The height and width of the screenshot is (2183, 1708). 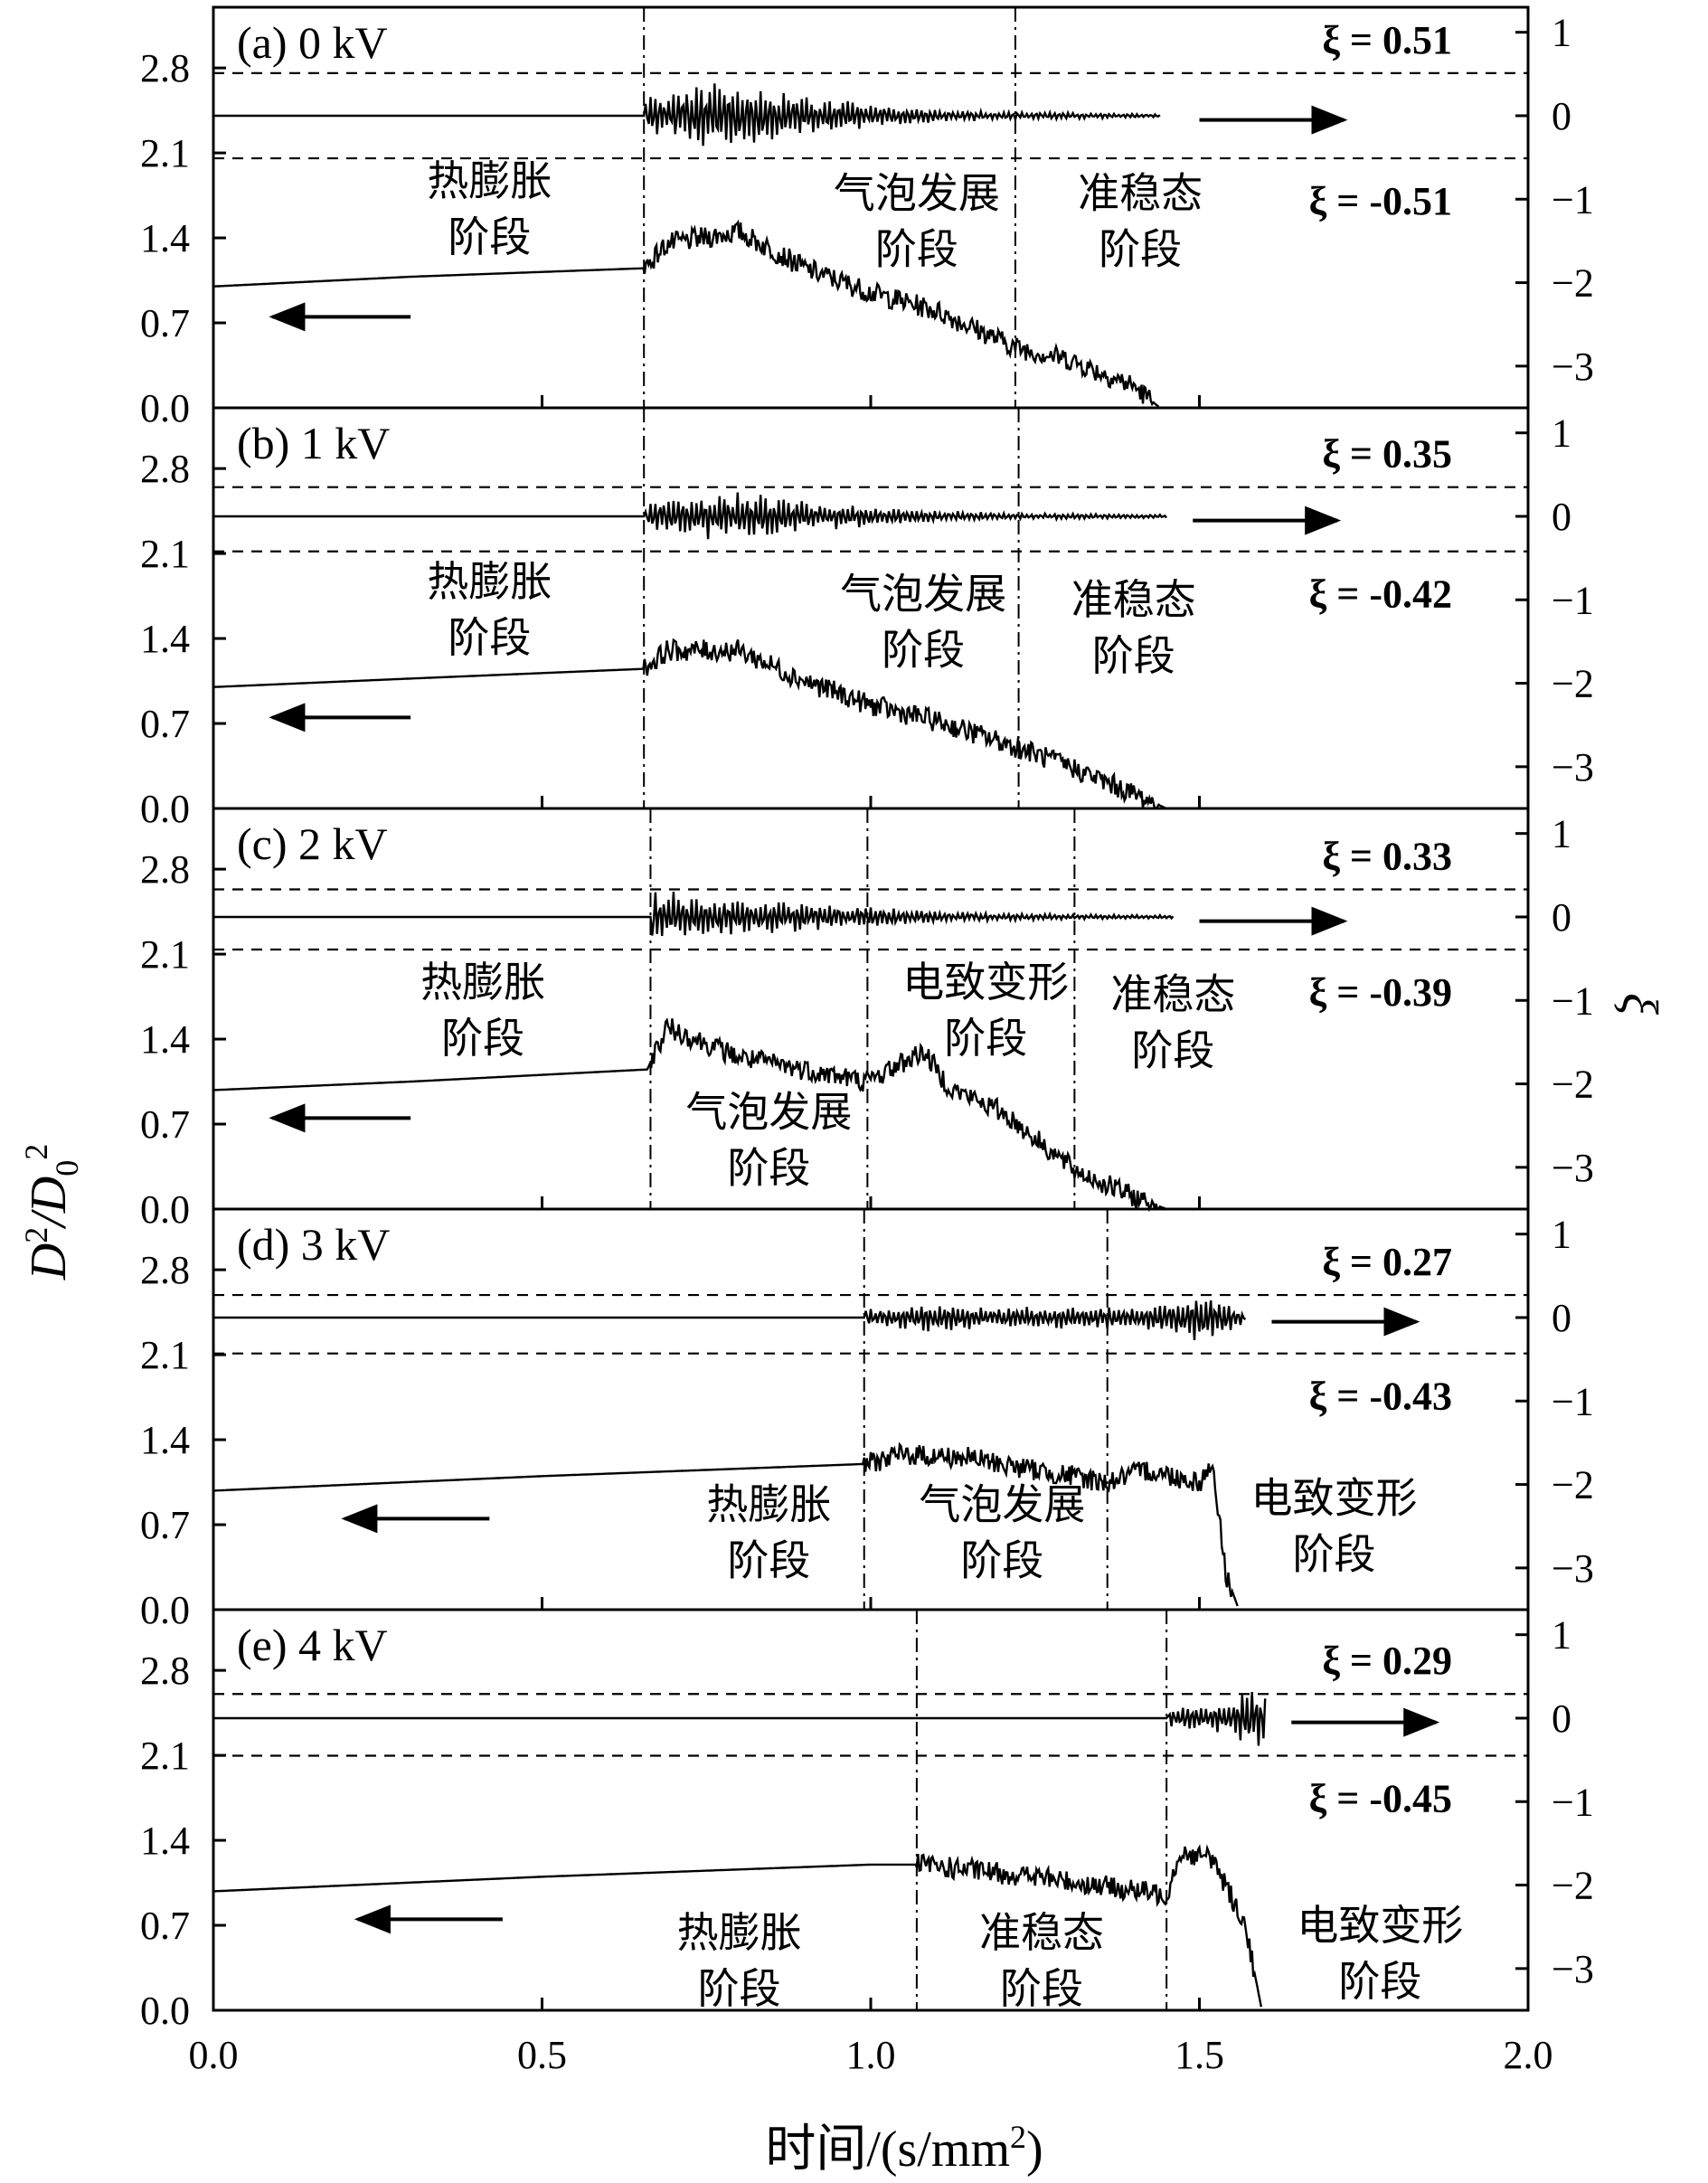 I want to click on panel-label: (e) 4 kV, so click(x=312, y=1645).